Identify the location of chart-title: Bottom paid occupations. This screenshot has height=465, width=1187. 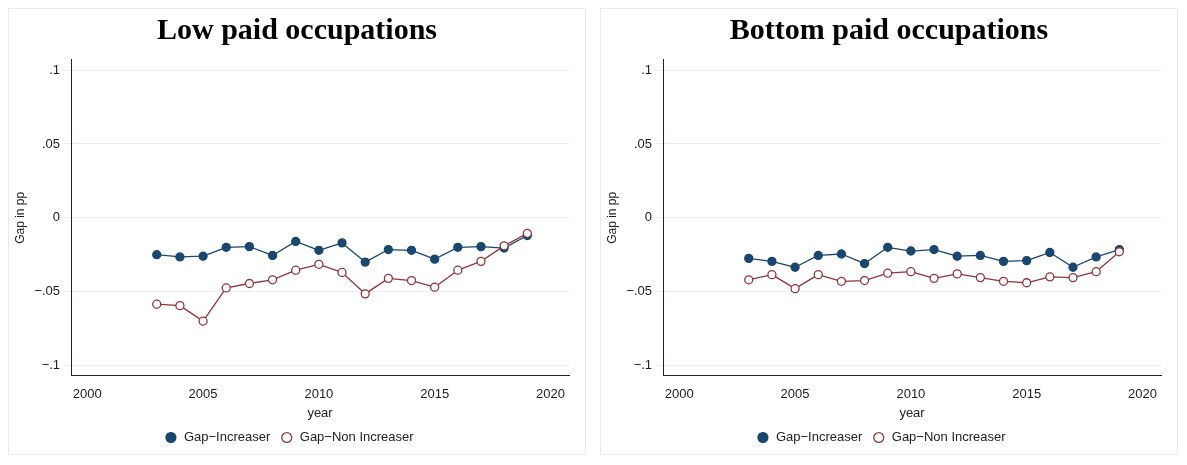
(889, 29).